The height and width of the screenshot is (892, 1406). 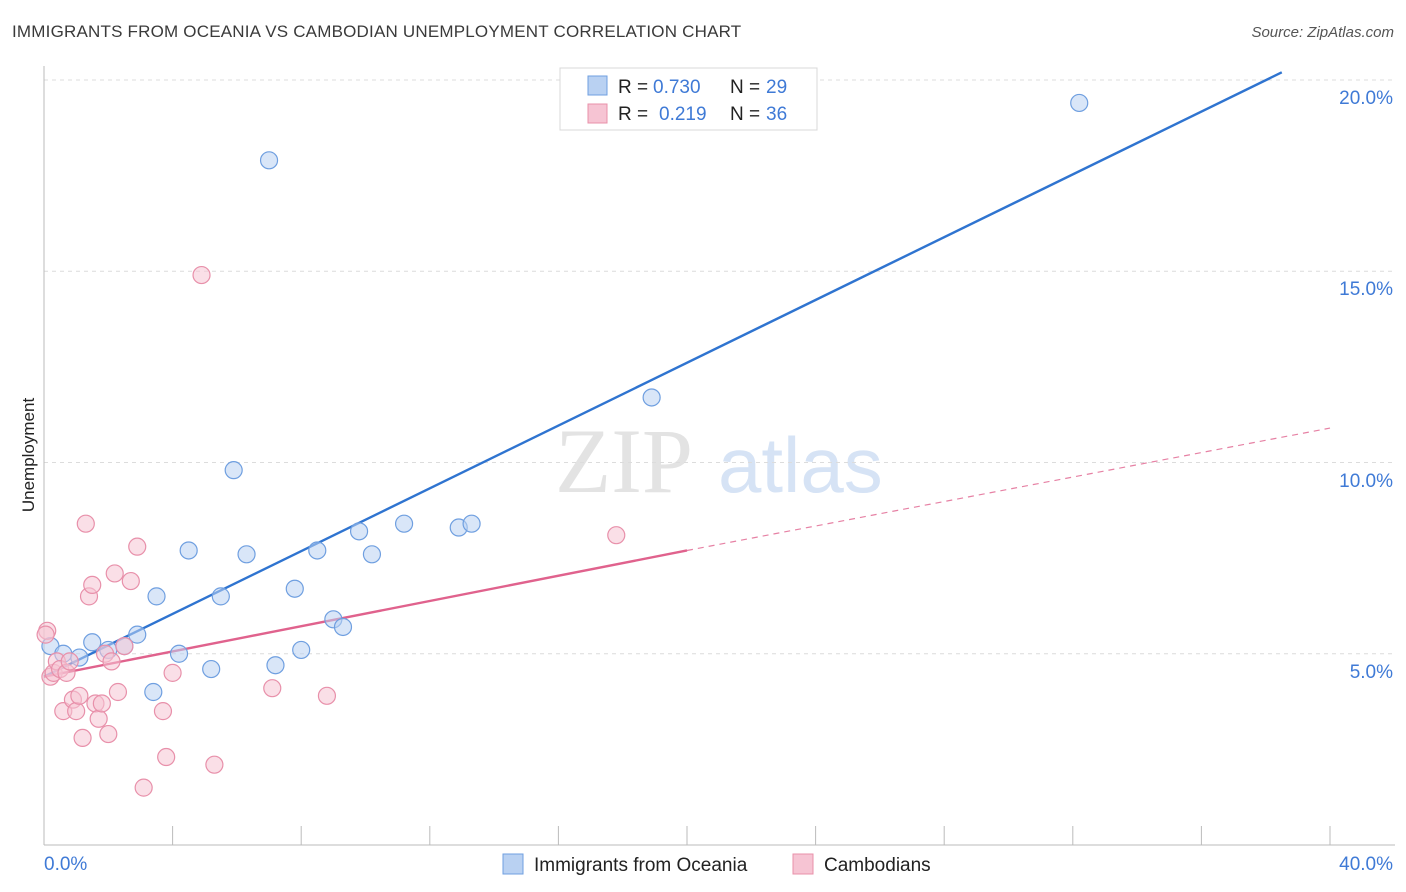 I want to click on bottom-legend-swatch-oceania, so click(x=513, y=864).